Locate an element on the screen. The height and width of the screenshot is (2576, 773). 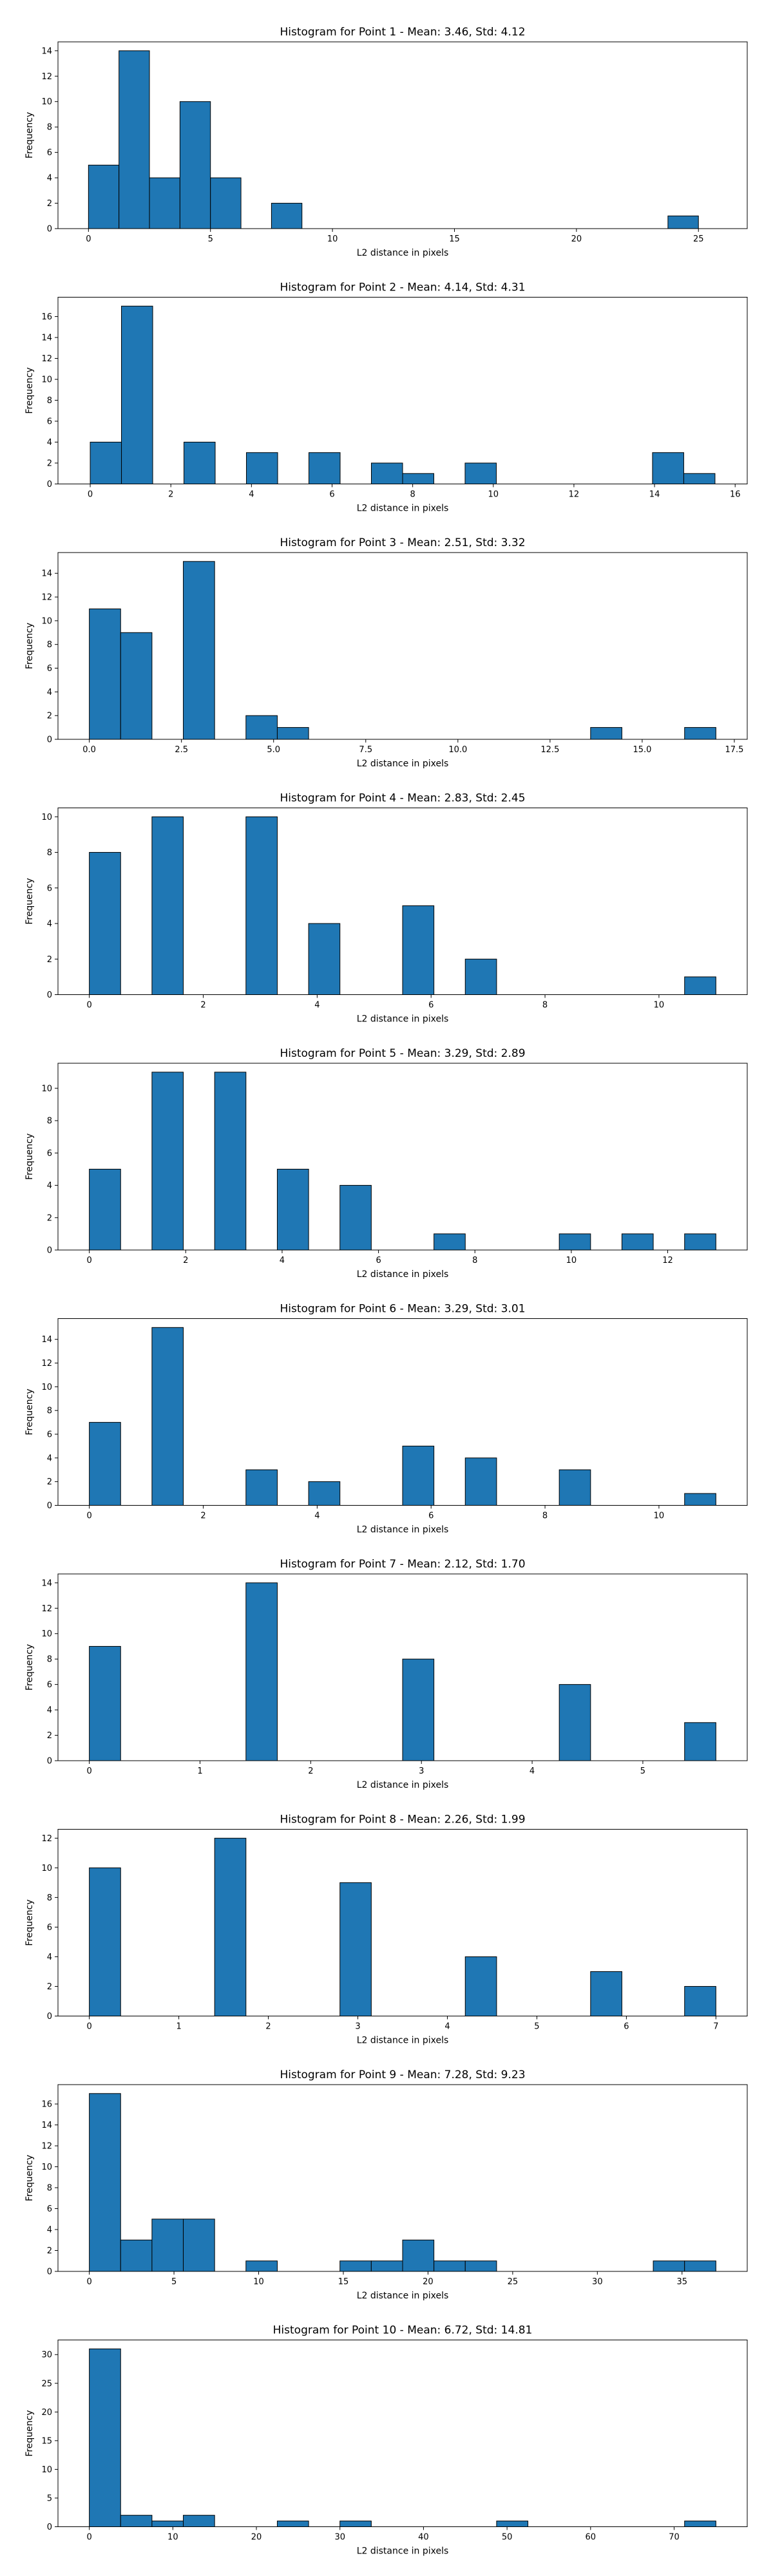
x-tick-label: 16 is located at coordinates (735, 495).